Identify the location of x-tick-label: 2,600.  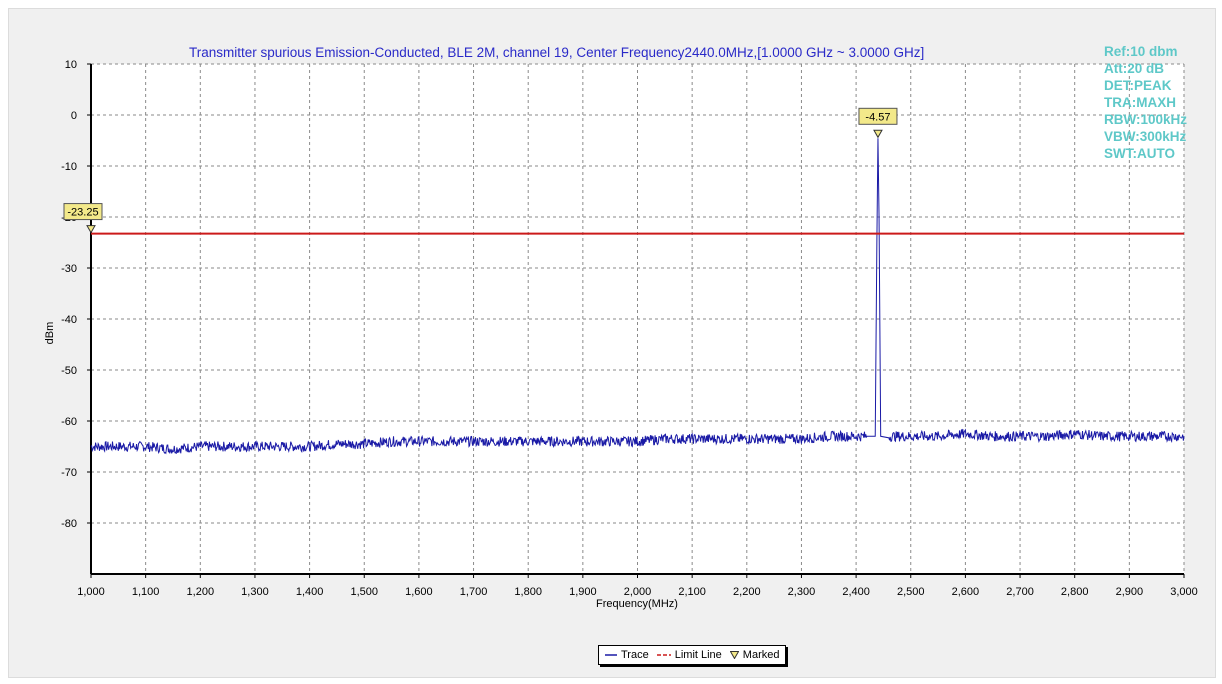
(966, 592).